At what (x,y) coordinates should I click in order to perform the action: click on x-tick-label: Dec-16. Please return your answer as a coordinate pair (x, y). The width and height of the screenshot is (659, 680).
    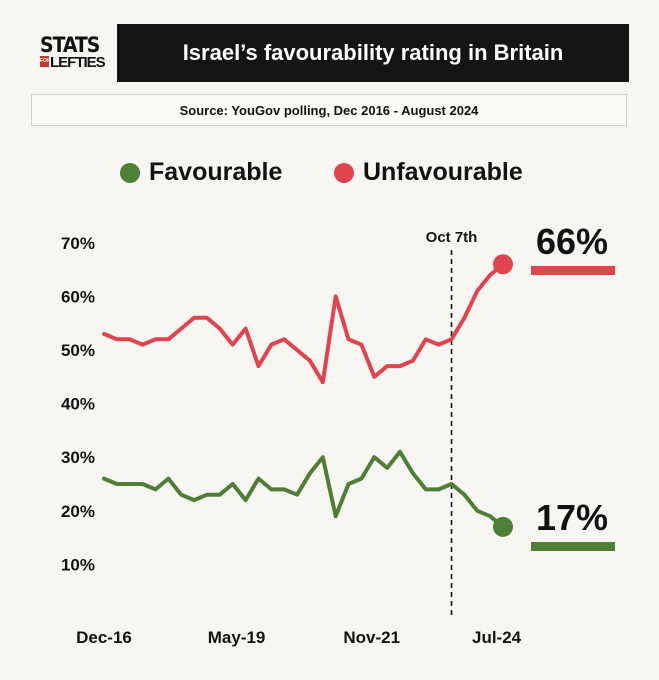
    Looking at the image, I should click on (104, 637).